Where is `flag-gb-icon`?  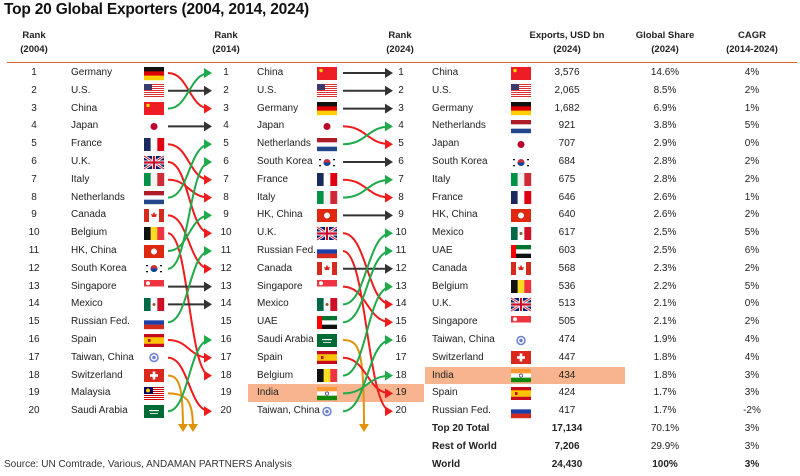
flag-gb-icon is located at coordinates (327, 233).